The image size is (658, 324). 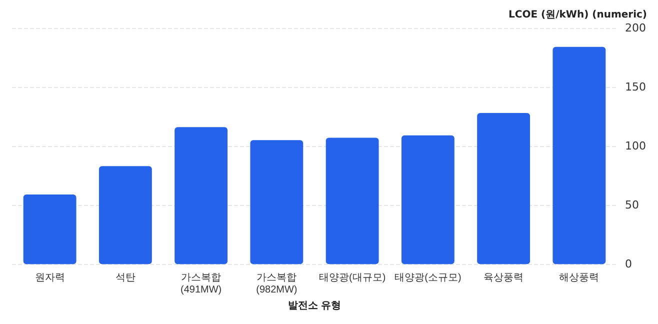 What do you see at coordinates (125, 278) in the screenshot?
I see `x-tick-label: 석탄` at bounding box center [125, 278].